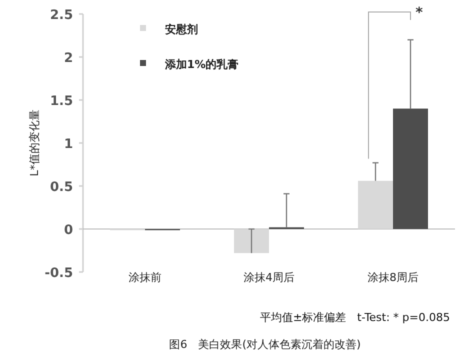 The height and width of the screenshot is (358, 474). I want to click on legend-label: 安慰剂, so click(181, 29).